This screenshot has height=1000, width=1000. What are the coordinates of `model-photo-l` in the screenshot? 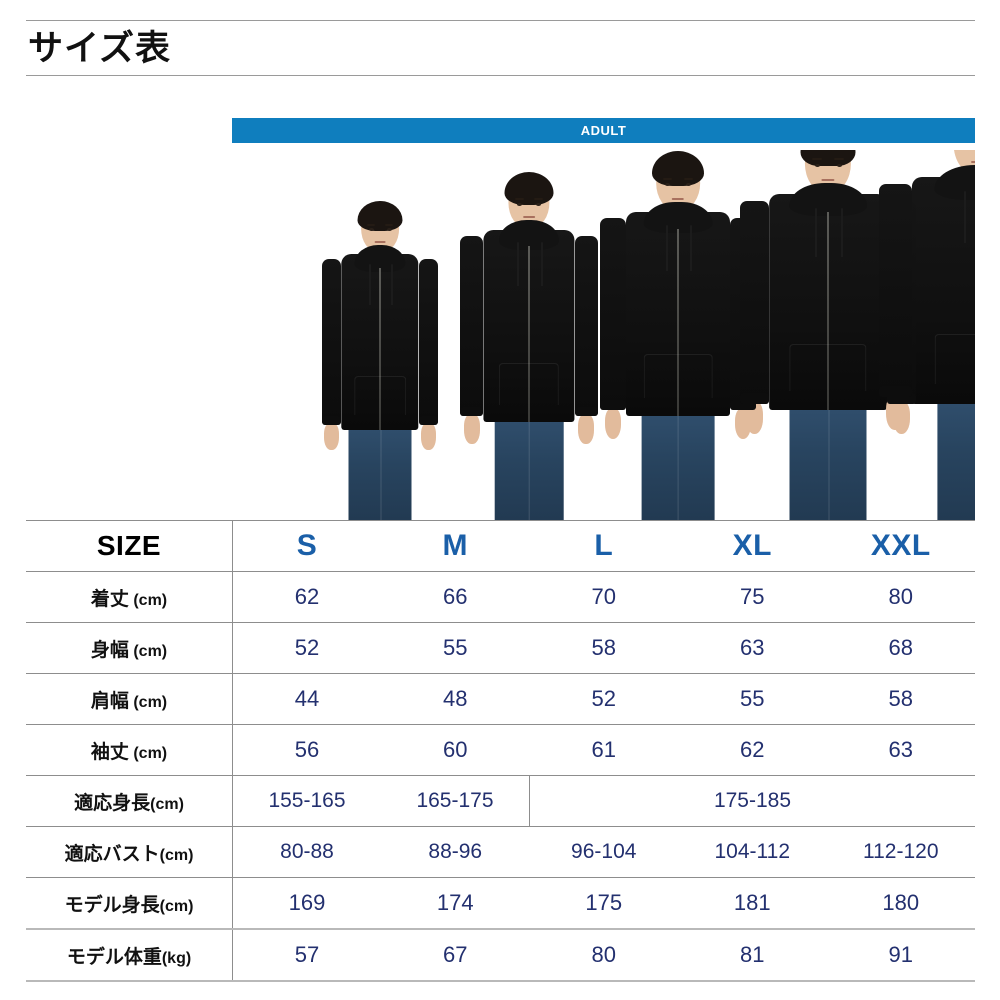 It's located at (678, 335).